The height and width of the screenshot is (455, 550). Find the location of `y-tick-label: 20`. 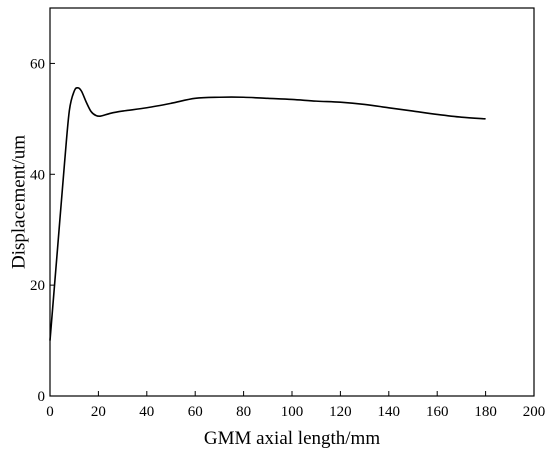

y-tick-label: 20 is located at coordinates (37, 286).